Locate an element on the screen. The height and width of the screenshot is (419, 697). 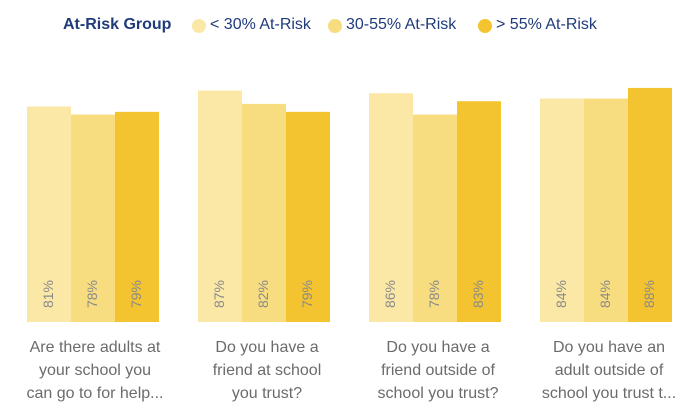
legend-title: At-Risk Group is located at coordinates (117, 24).